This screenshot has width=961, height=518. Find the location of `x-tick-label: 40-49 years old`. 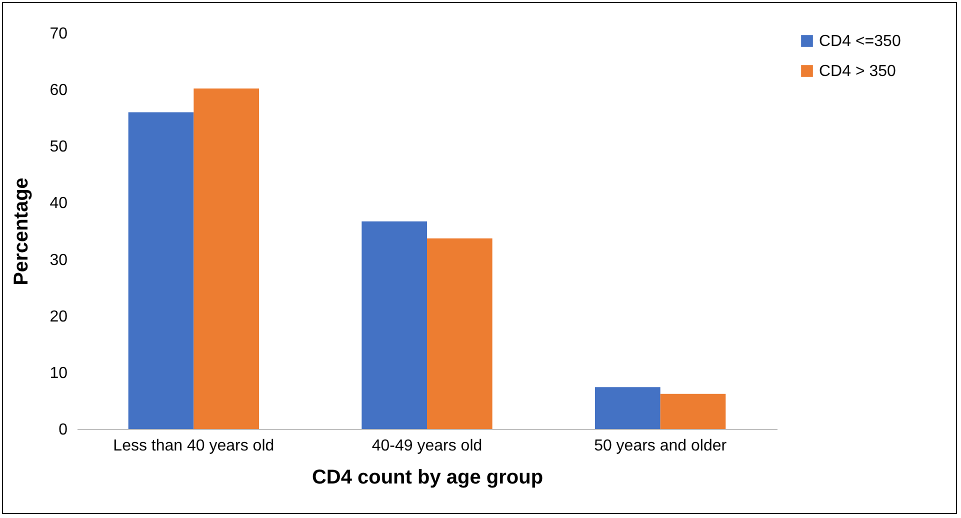

x-tick-label: 40-49 years old is located at coordinates (427, 446).